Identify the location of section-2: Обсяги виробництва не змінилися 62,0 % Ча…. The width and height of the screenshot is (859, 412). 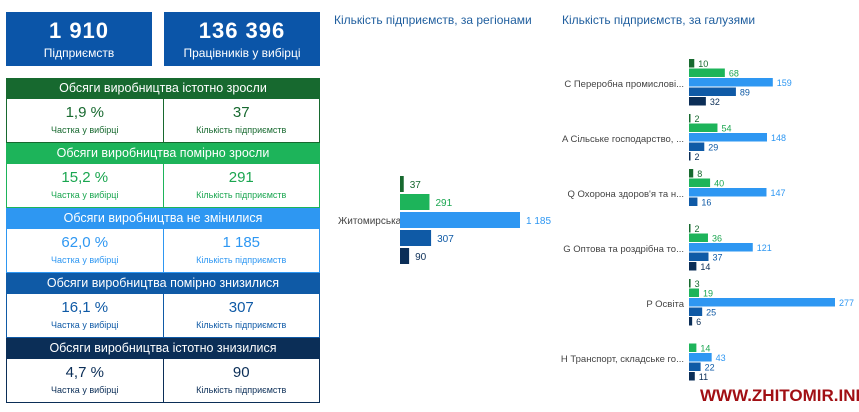
(163, 240).